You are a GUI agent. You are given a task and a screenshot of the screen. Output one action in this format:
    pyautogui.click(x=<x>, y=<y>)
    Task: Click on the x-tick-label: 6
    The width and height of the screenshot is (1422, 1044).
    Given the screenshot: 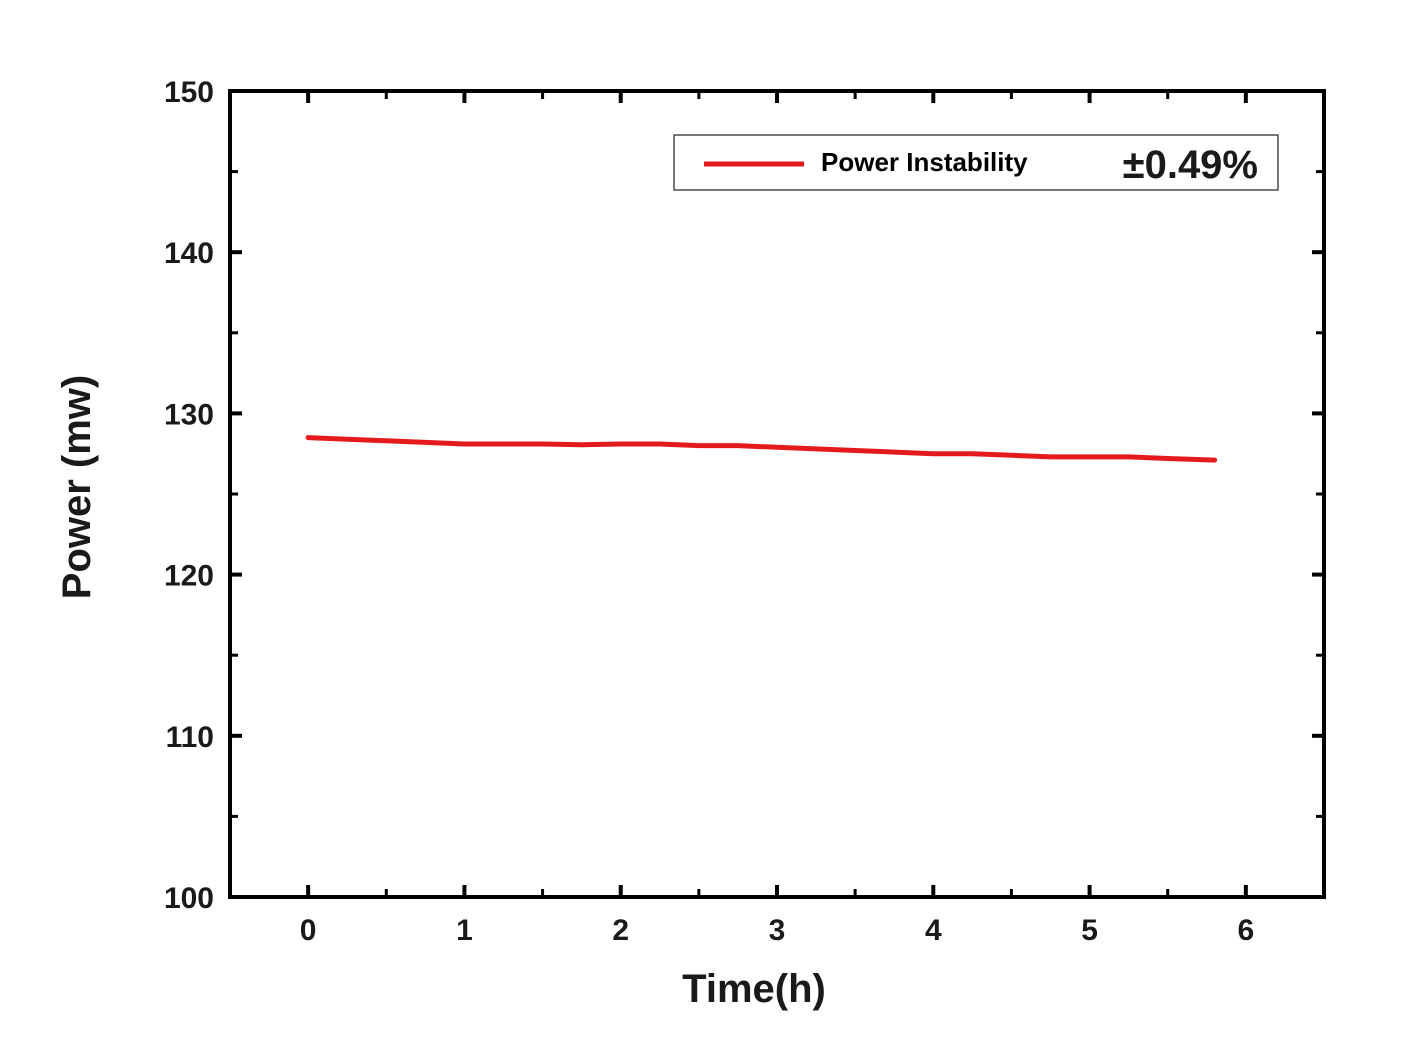 What is the action you would take?
    pyautogui.click(x=1246, y=930)
    